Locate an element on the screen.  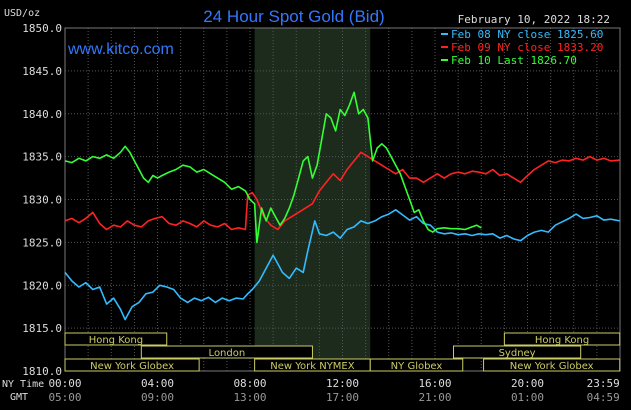
site-watermark: www.kitco.com is located at coordinates (120, 49).